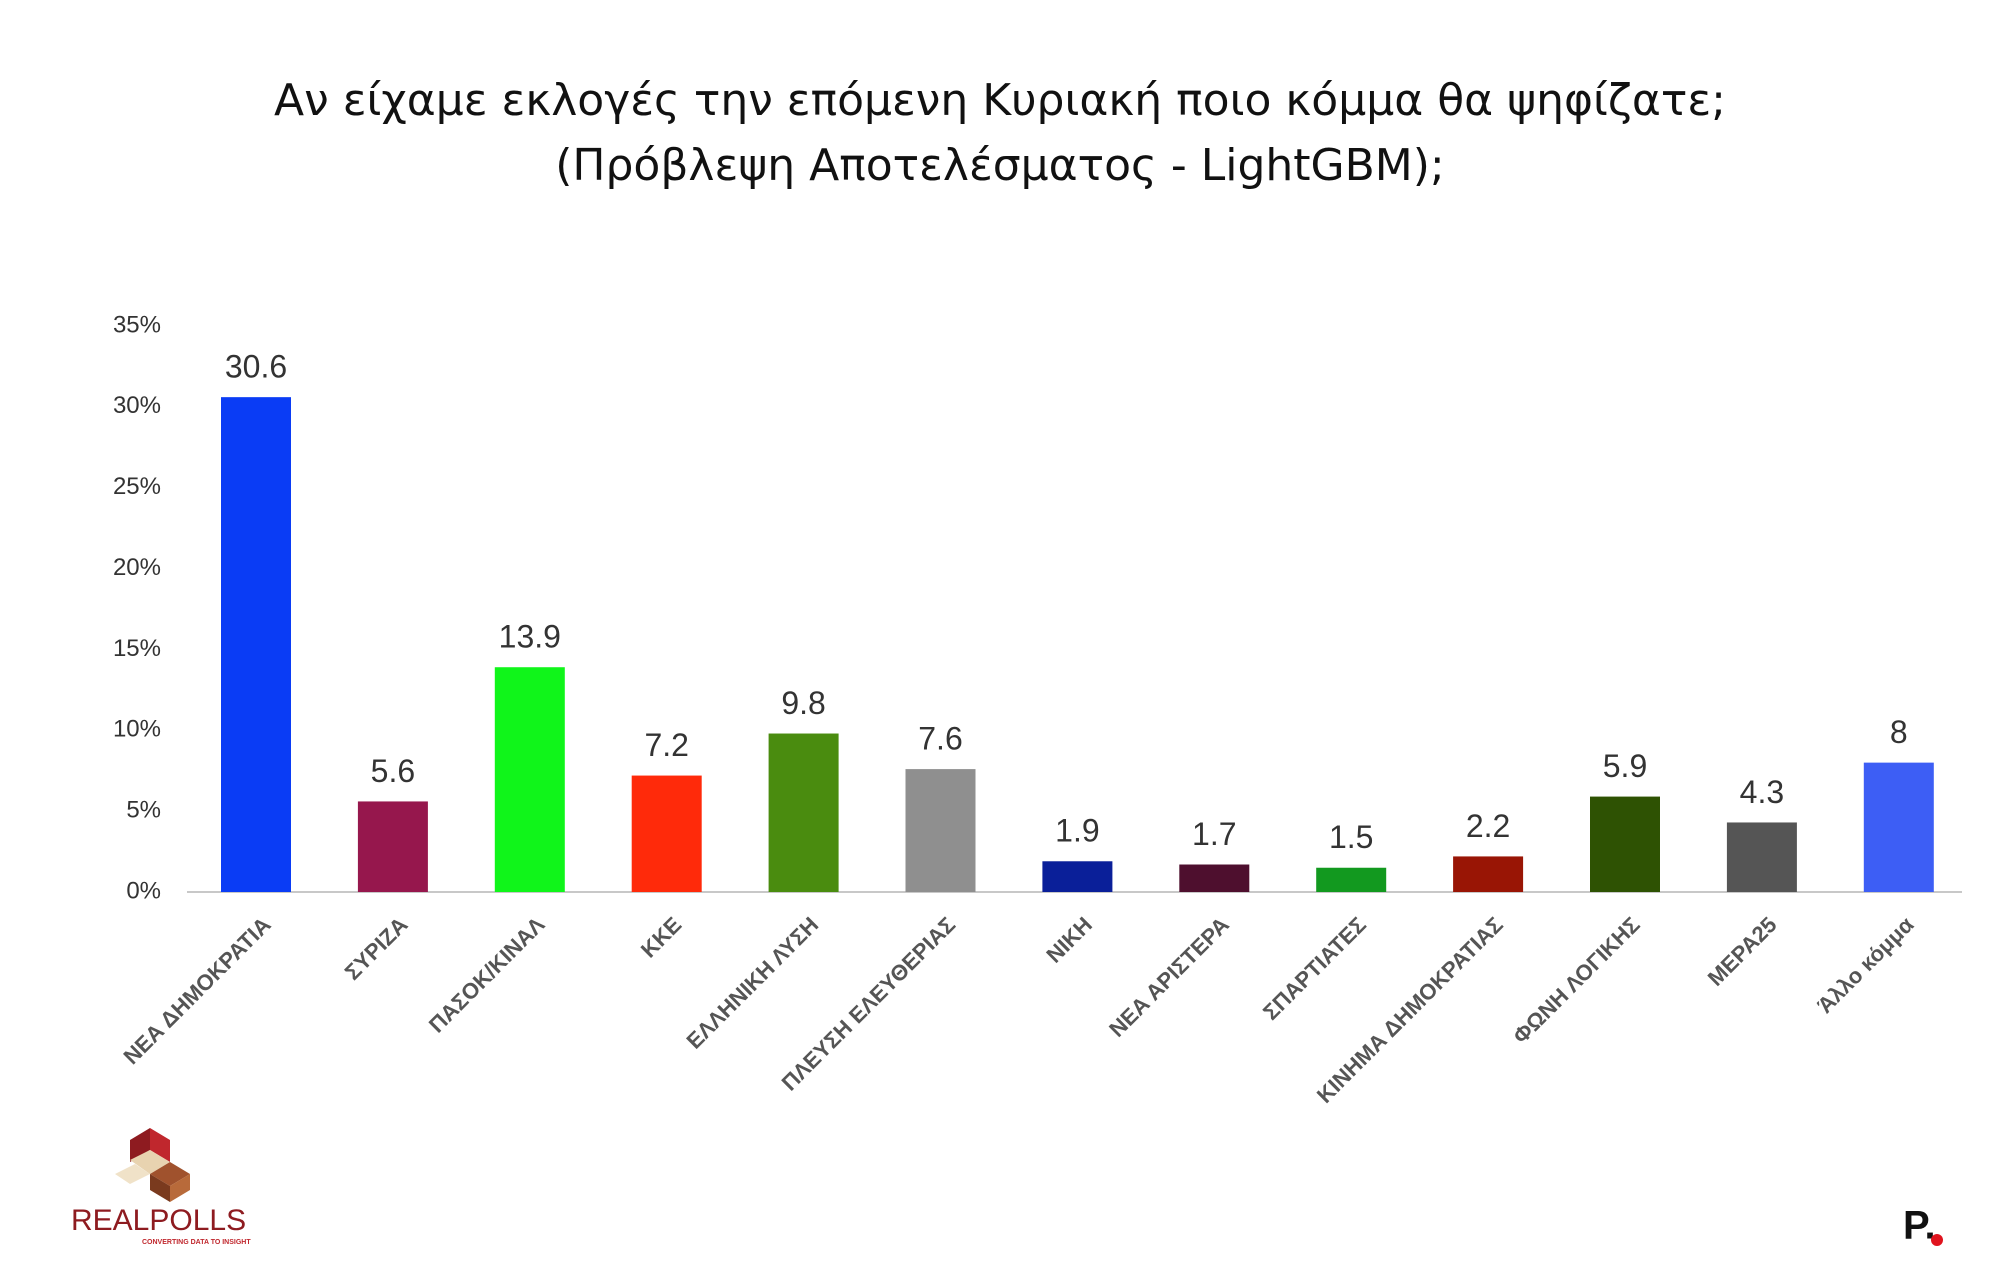 The width and height of the screenshot is (2000, 1275). Describe the element at coordinates (137, 486) in the screenshot. I see `y-tick-label: 25%` at that location.